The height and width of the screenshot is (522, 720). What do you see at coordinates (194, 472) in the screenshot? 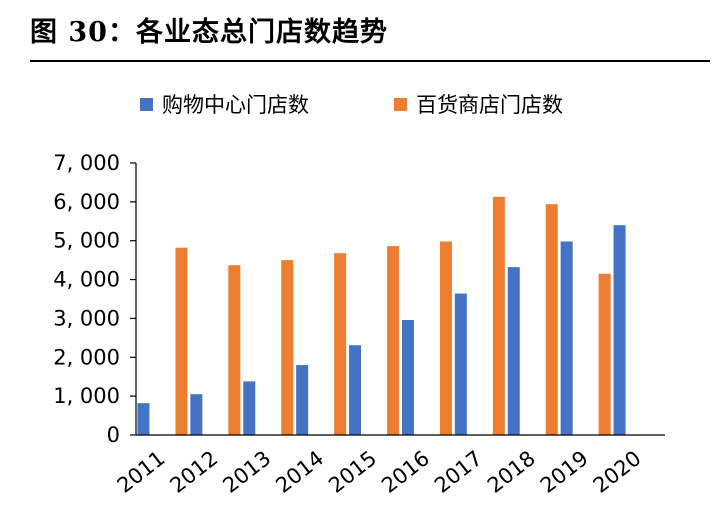
I see `x-tick-label: 2012` at bounding box center [194, 472].